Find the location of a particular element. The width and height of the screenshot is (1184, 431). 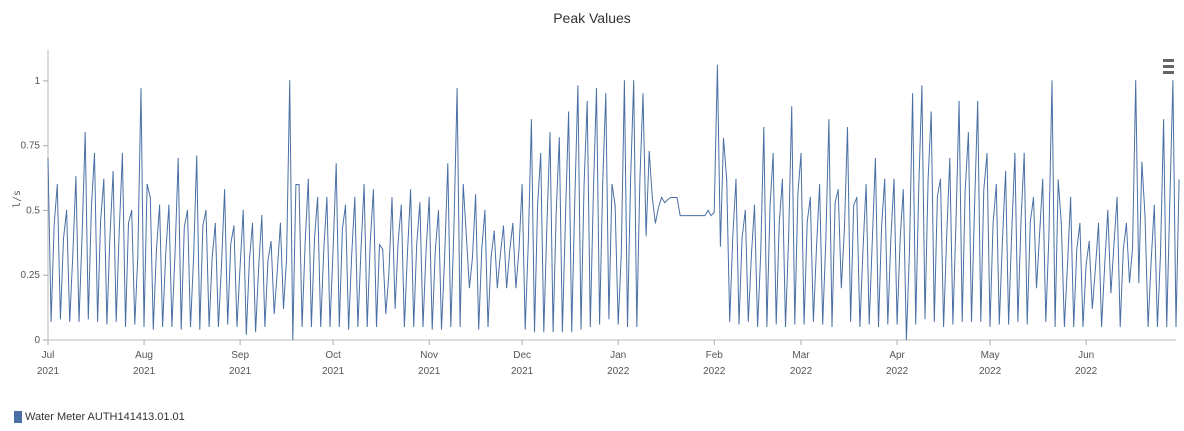

y-axis-ticks: 0 0.25 0.5 0.75 1 is located at coordinates (34, 211).